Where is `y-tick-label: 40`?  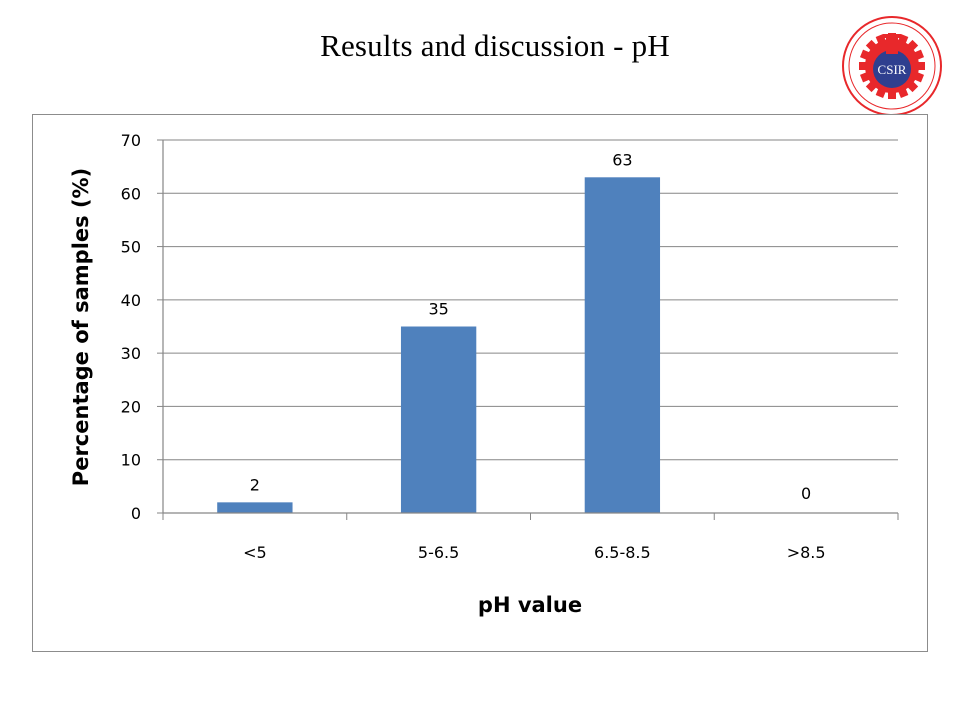
y-tick-label: 40 is located at coordinates (131, 300).